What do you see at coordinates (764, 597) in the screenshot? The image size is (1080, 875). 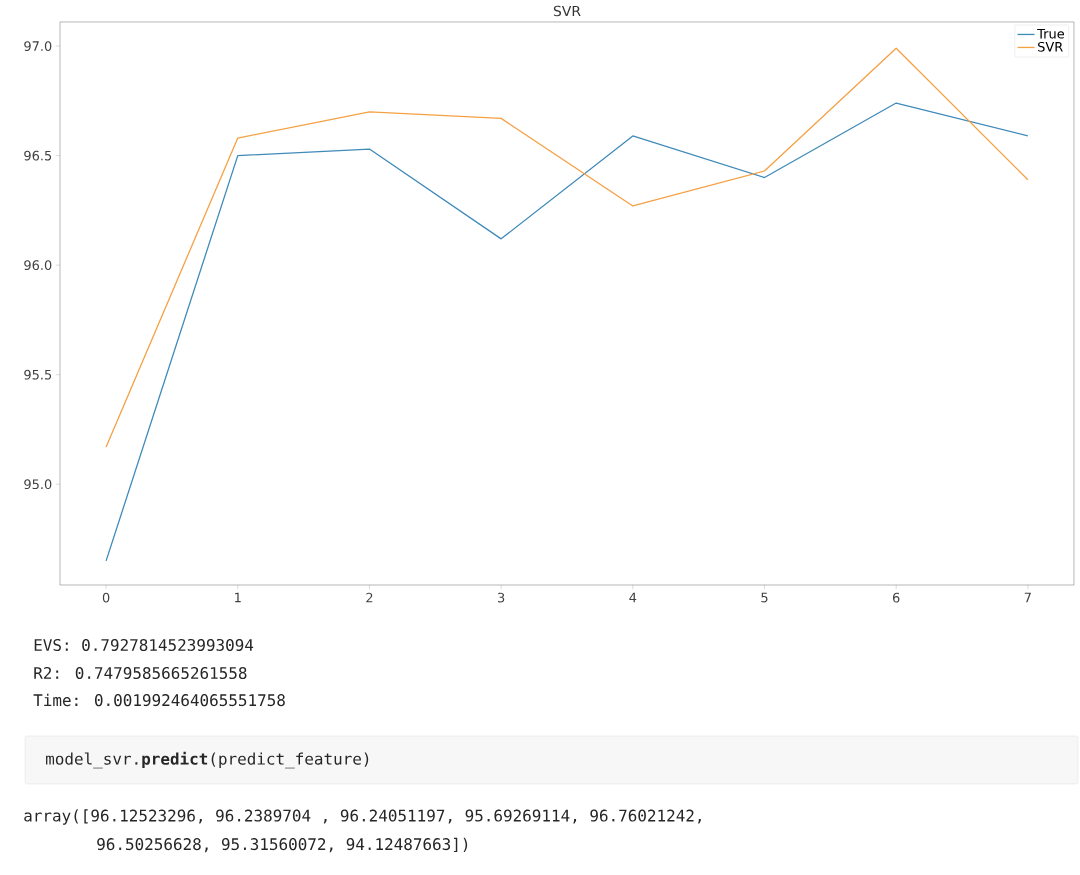 I see `x-tick-label: 5` at bounding box center [764, 597].